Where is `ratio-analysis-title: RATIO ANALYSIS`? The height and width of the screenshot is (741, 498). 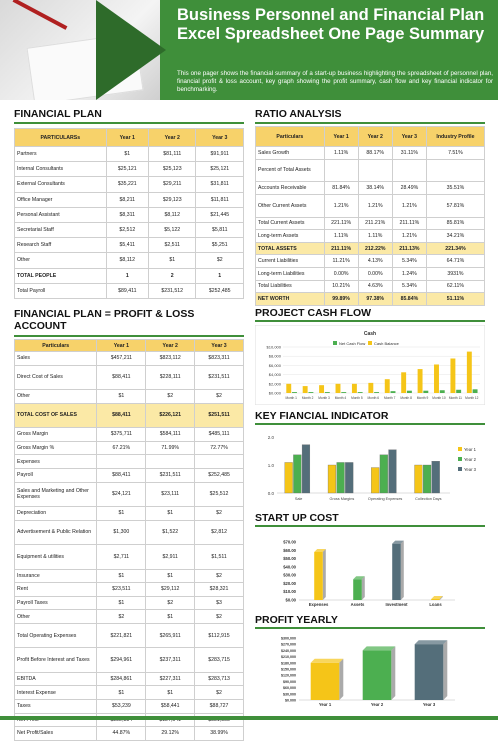
ratio-analysis-title: RATIO ANALYSIS is located at coordinates (298, 114).